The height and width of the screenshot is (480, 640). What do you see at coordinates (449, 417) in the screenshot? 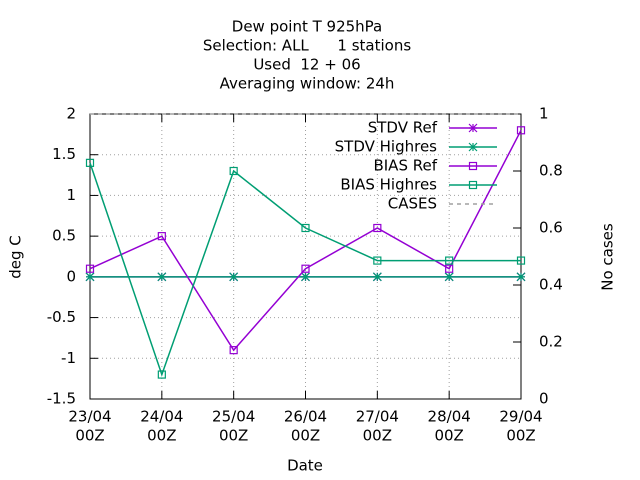
I see `x-tick-label: 28/04` at bounding box center [449, 417].